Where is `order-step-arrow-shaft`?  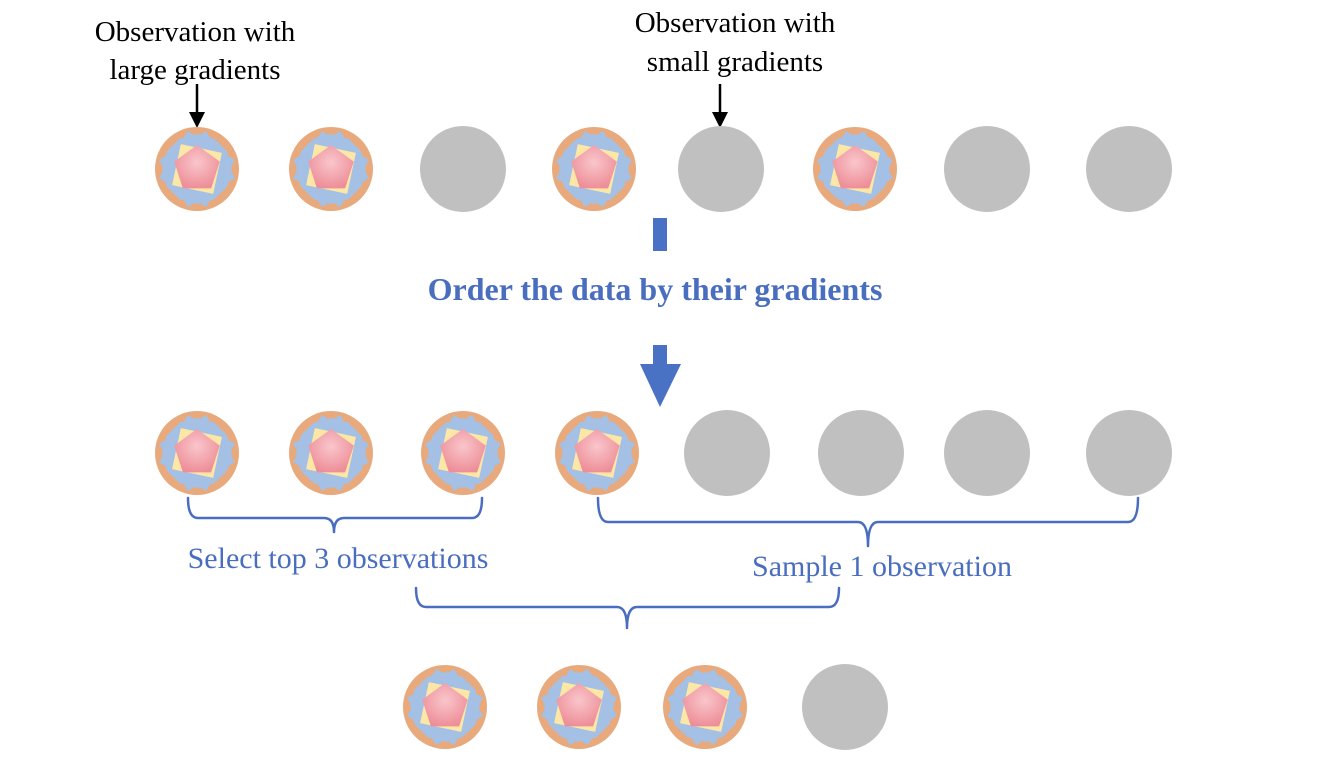
order-step-arrow-shaft is located at coordinates (660, 234).